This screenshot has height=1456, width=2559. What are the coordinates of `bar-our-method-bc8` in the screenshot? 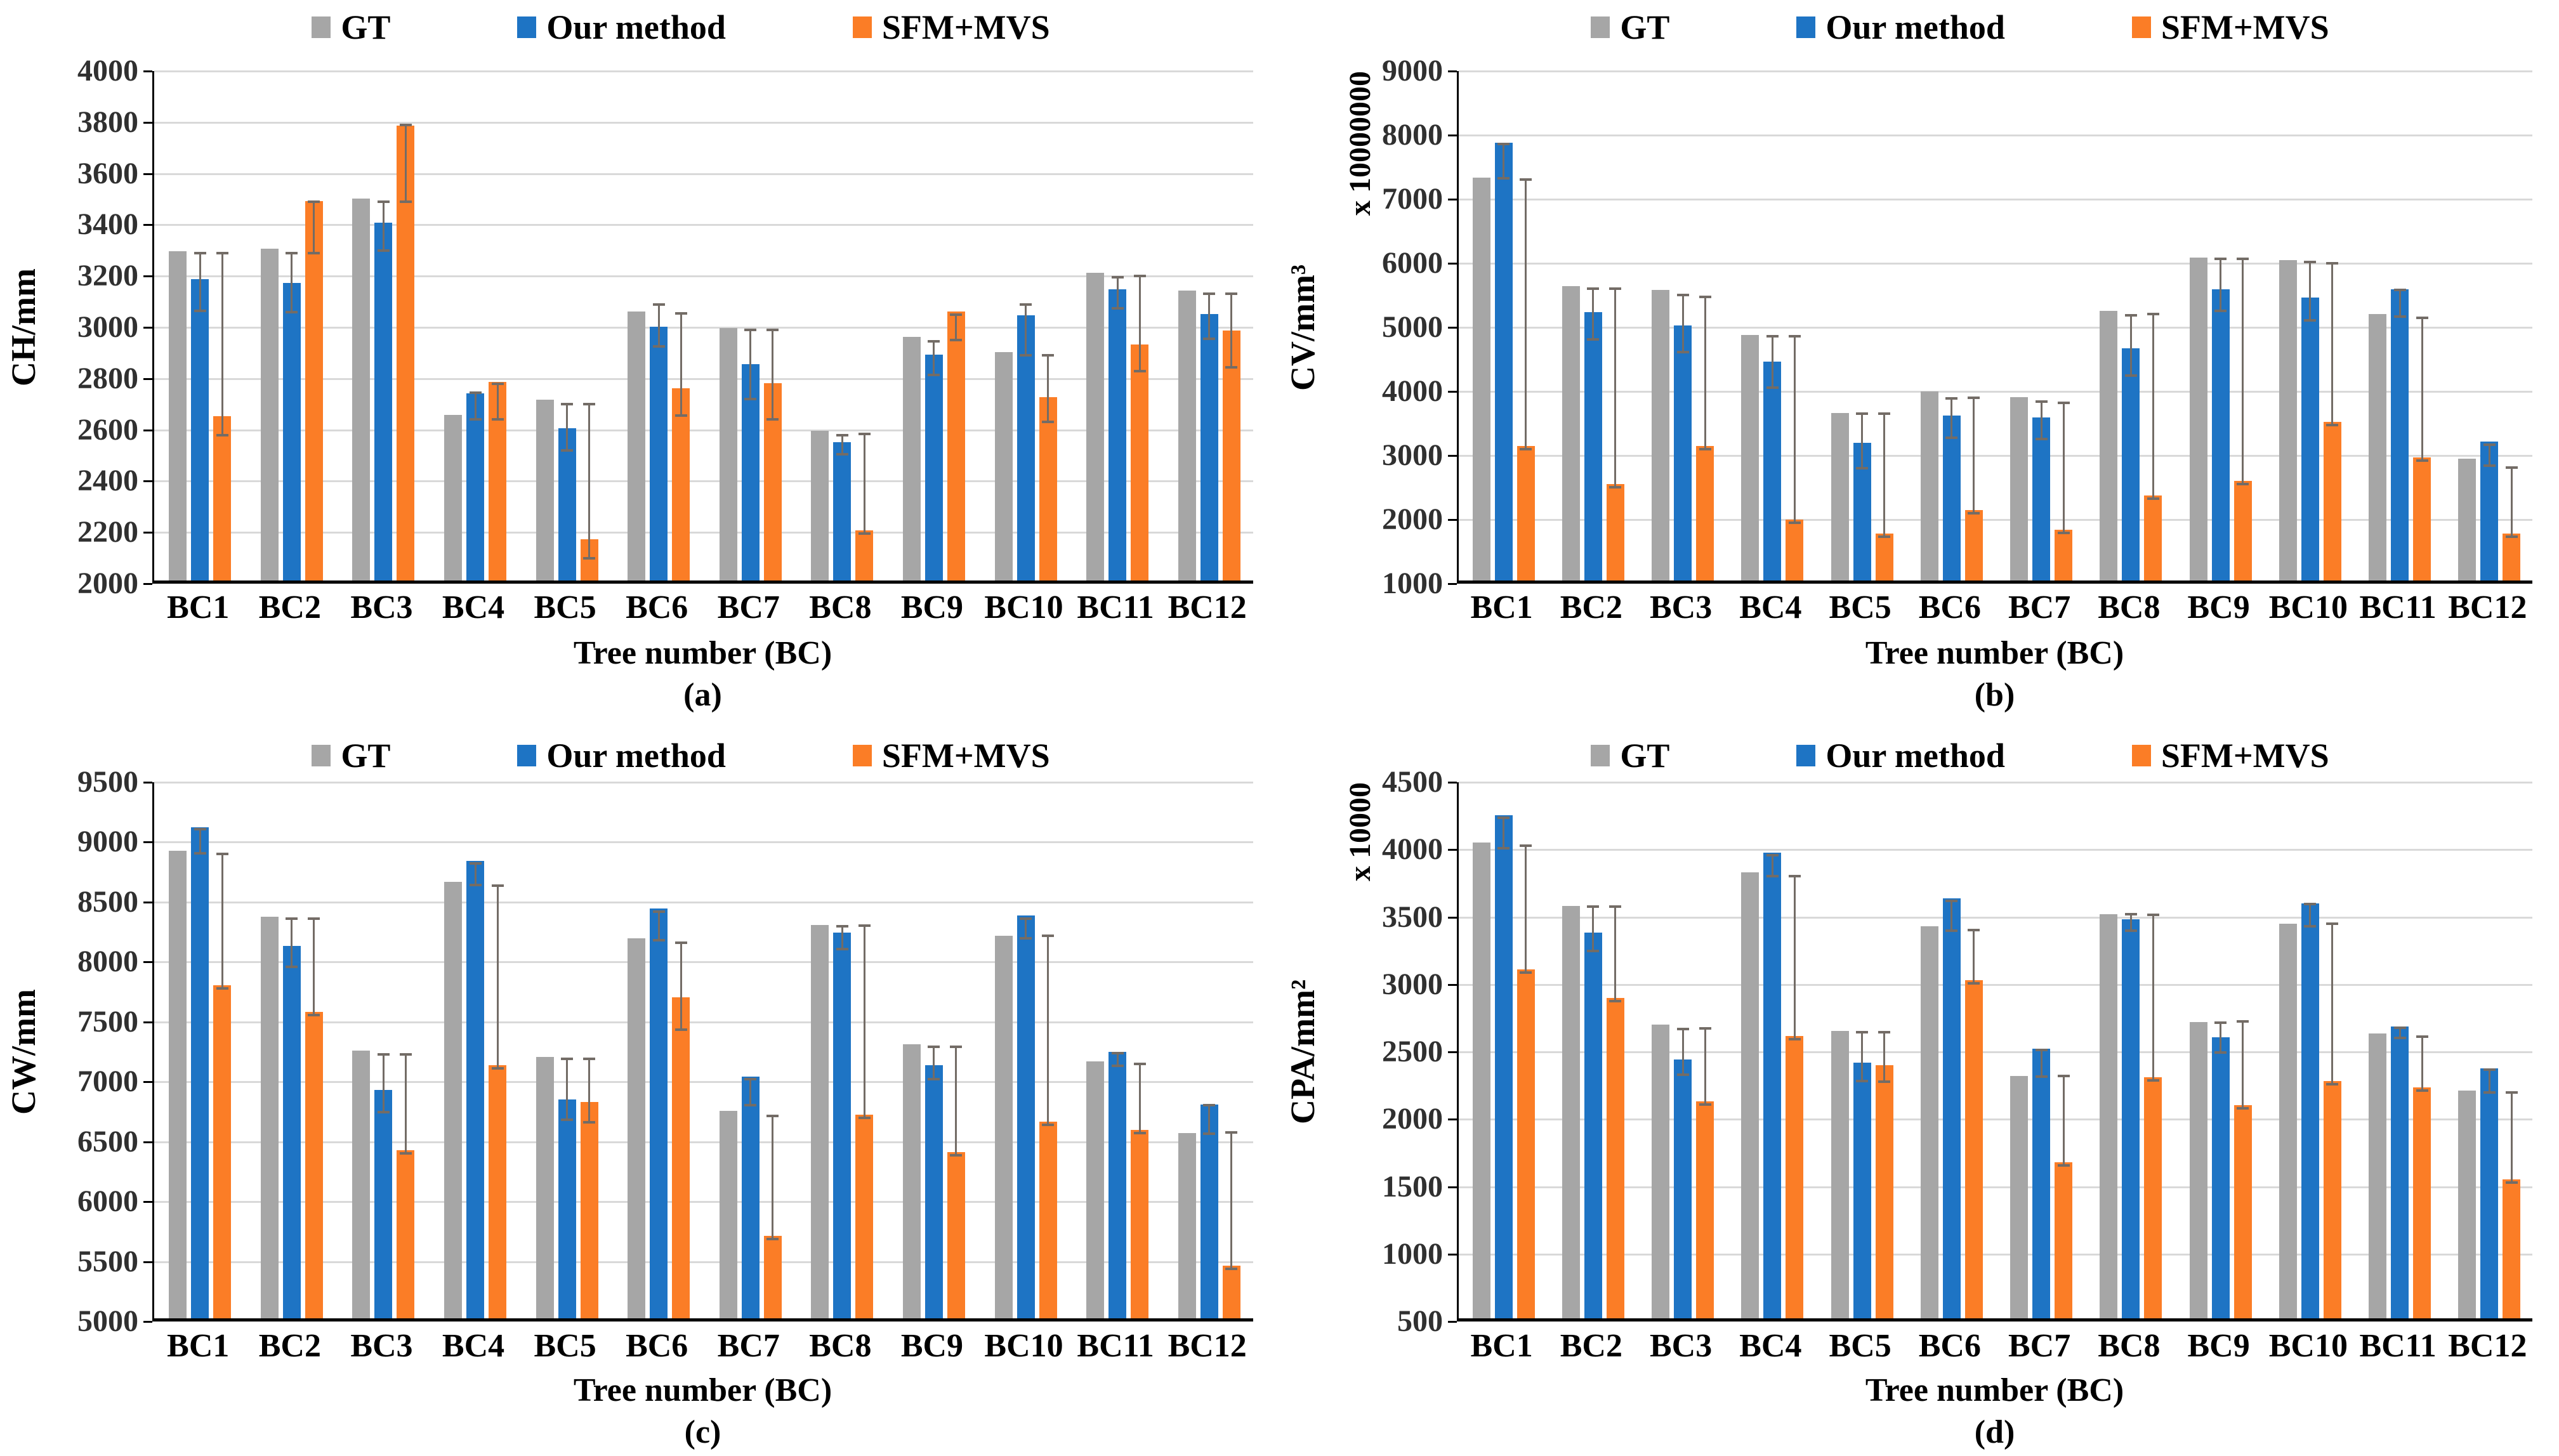 It's located at (842, 511).